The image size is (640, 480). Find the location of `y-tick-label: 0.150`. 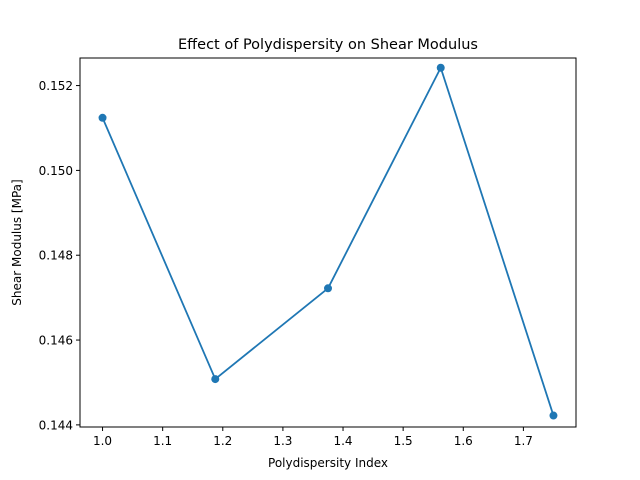

y-tick-label: 0.150 is located at coordinates (56, 171).